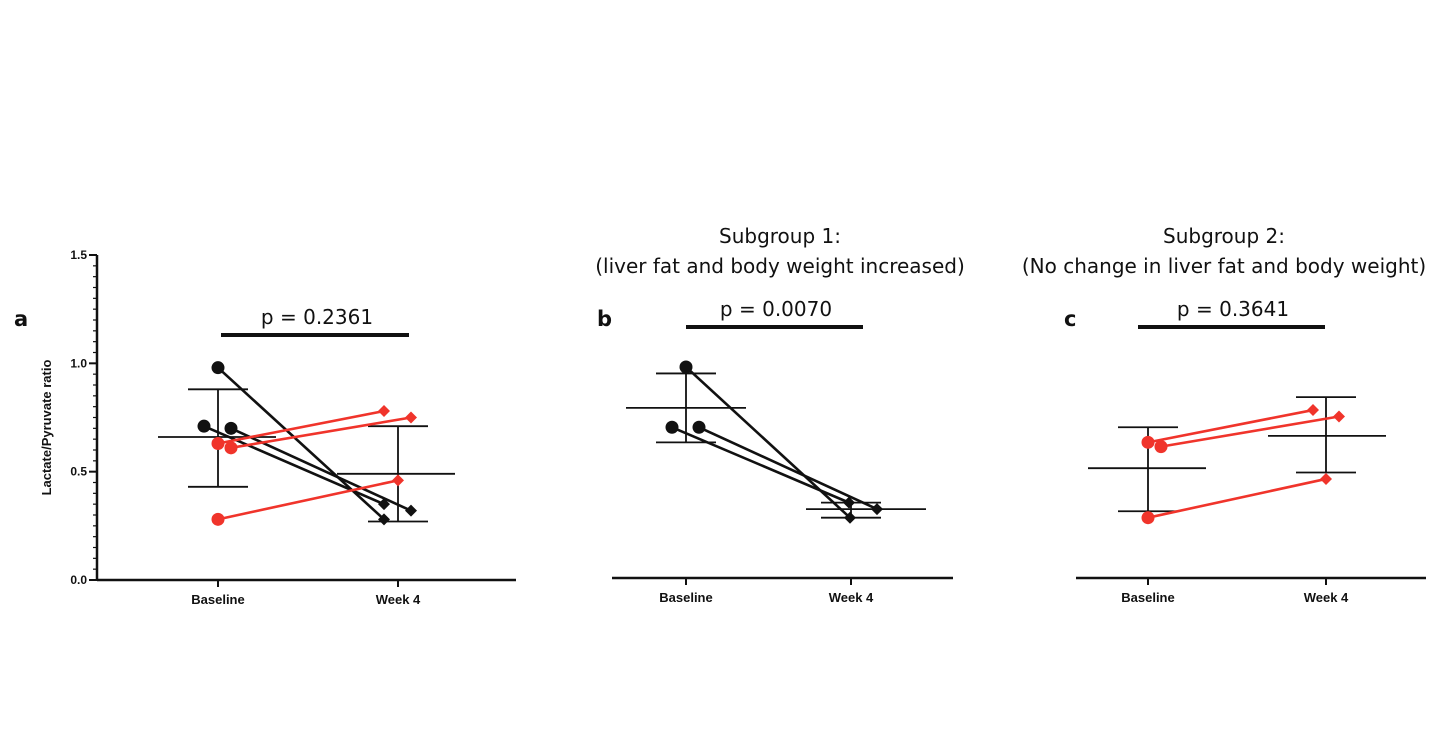 The height and width of the screenshot is (748, 1454). Describe the element at coordinates (78, 472) in the screenshot. I see `y-tick-label: 0.5` at that location.